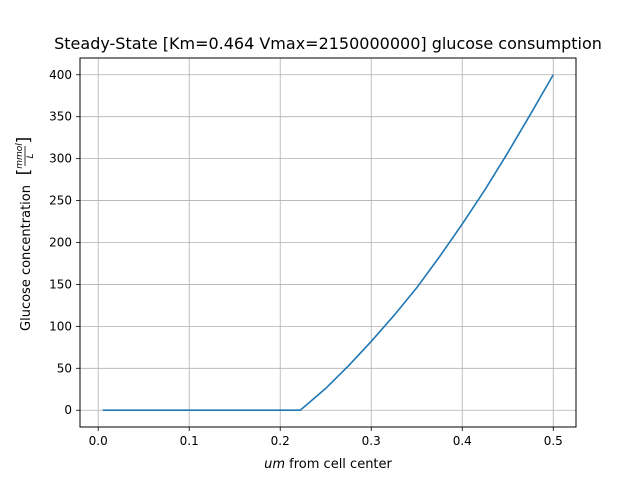 Image resolution: width=640 pixels, height=484 pixels. Describe the element at coordinates (60, 284) in the screenshot. I see `y-tick-label: 150` at that location.